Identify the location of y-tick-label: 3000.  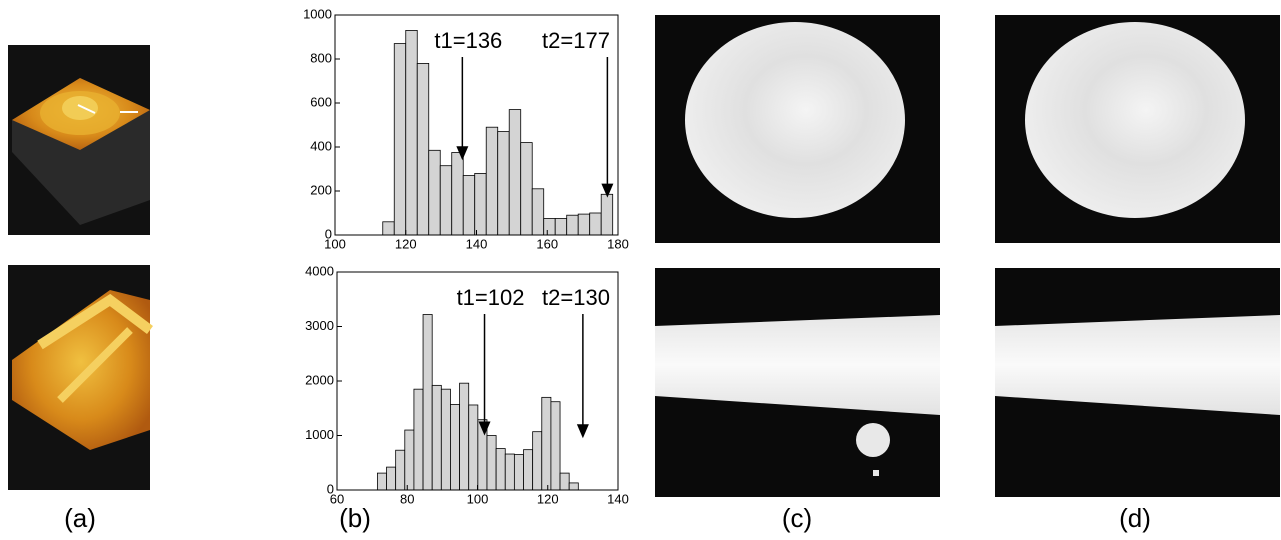
(319, 325).